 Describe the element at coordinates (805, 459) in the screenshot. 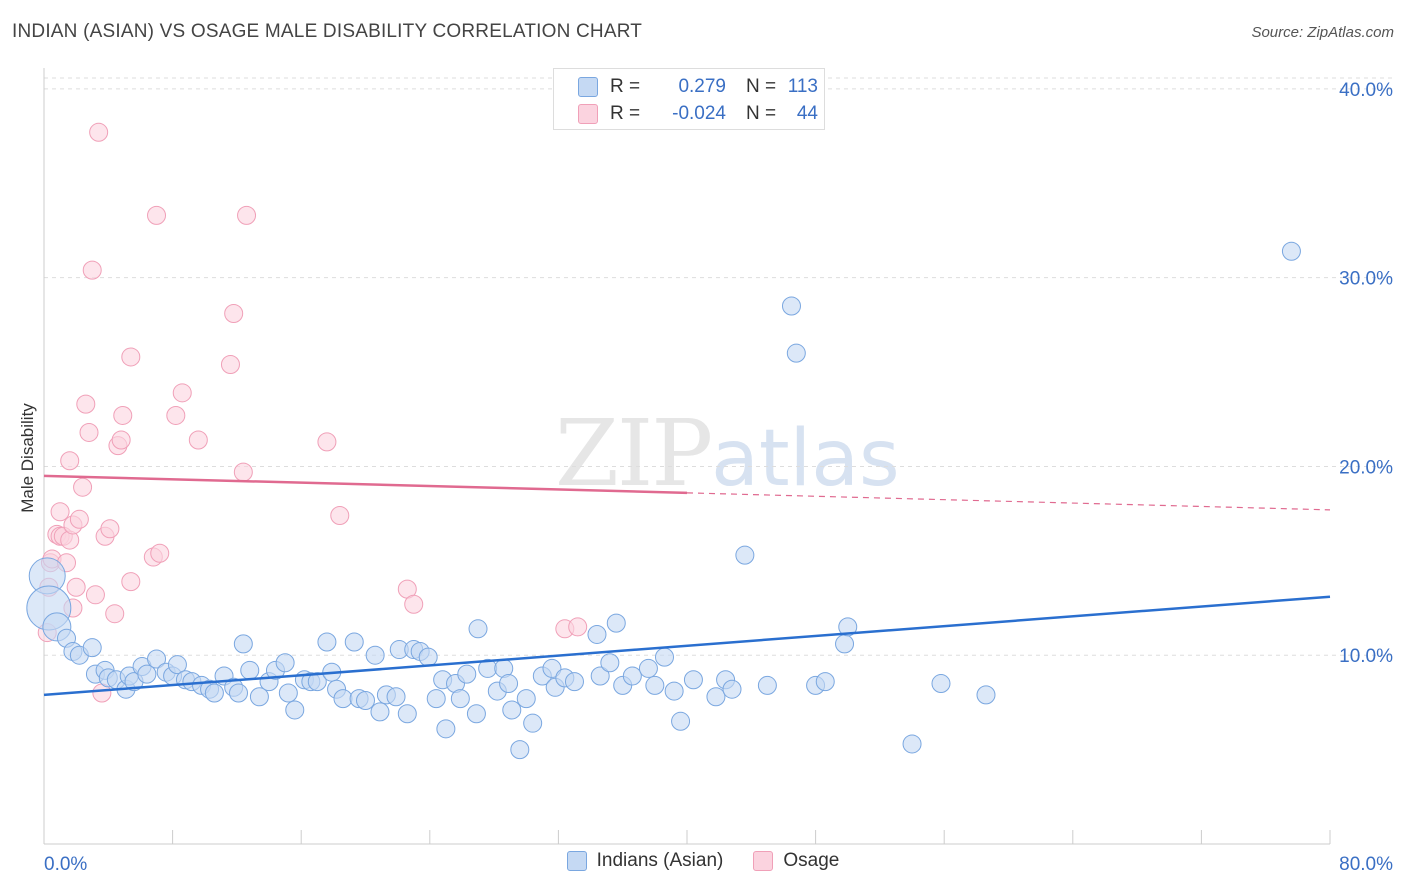

I see `watermark-atlas: atlas` at that location.